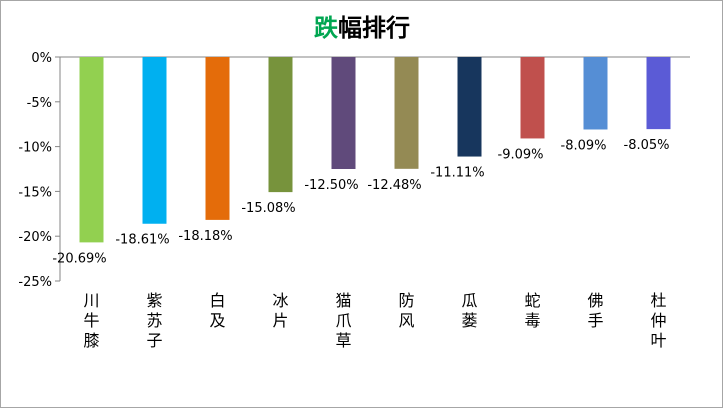 This screenshot has height=409, width=724. What do you see at coordinates (280, 310) in the screenshot?
I see `x-tick-label: 冰片` at bounding box center [280, 310].